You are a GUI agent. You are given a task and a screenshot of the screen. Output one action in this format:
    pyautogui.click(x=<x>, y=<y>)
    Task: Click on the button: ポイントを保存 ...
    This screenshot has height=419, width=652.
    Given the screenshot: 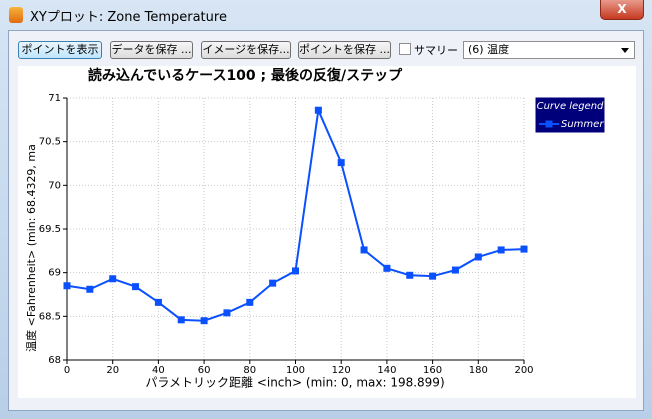 What is the action you would take?
    pyautogui.click(x=344, y=50)
    